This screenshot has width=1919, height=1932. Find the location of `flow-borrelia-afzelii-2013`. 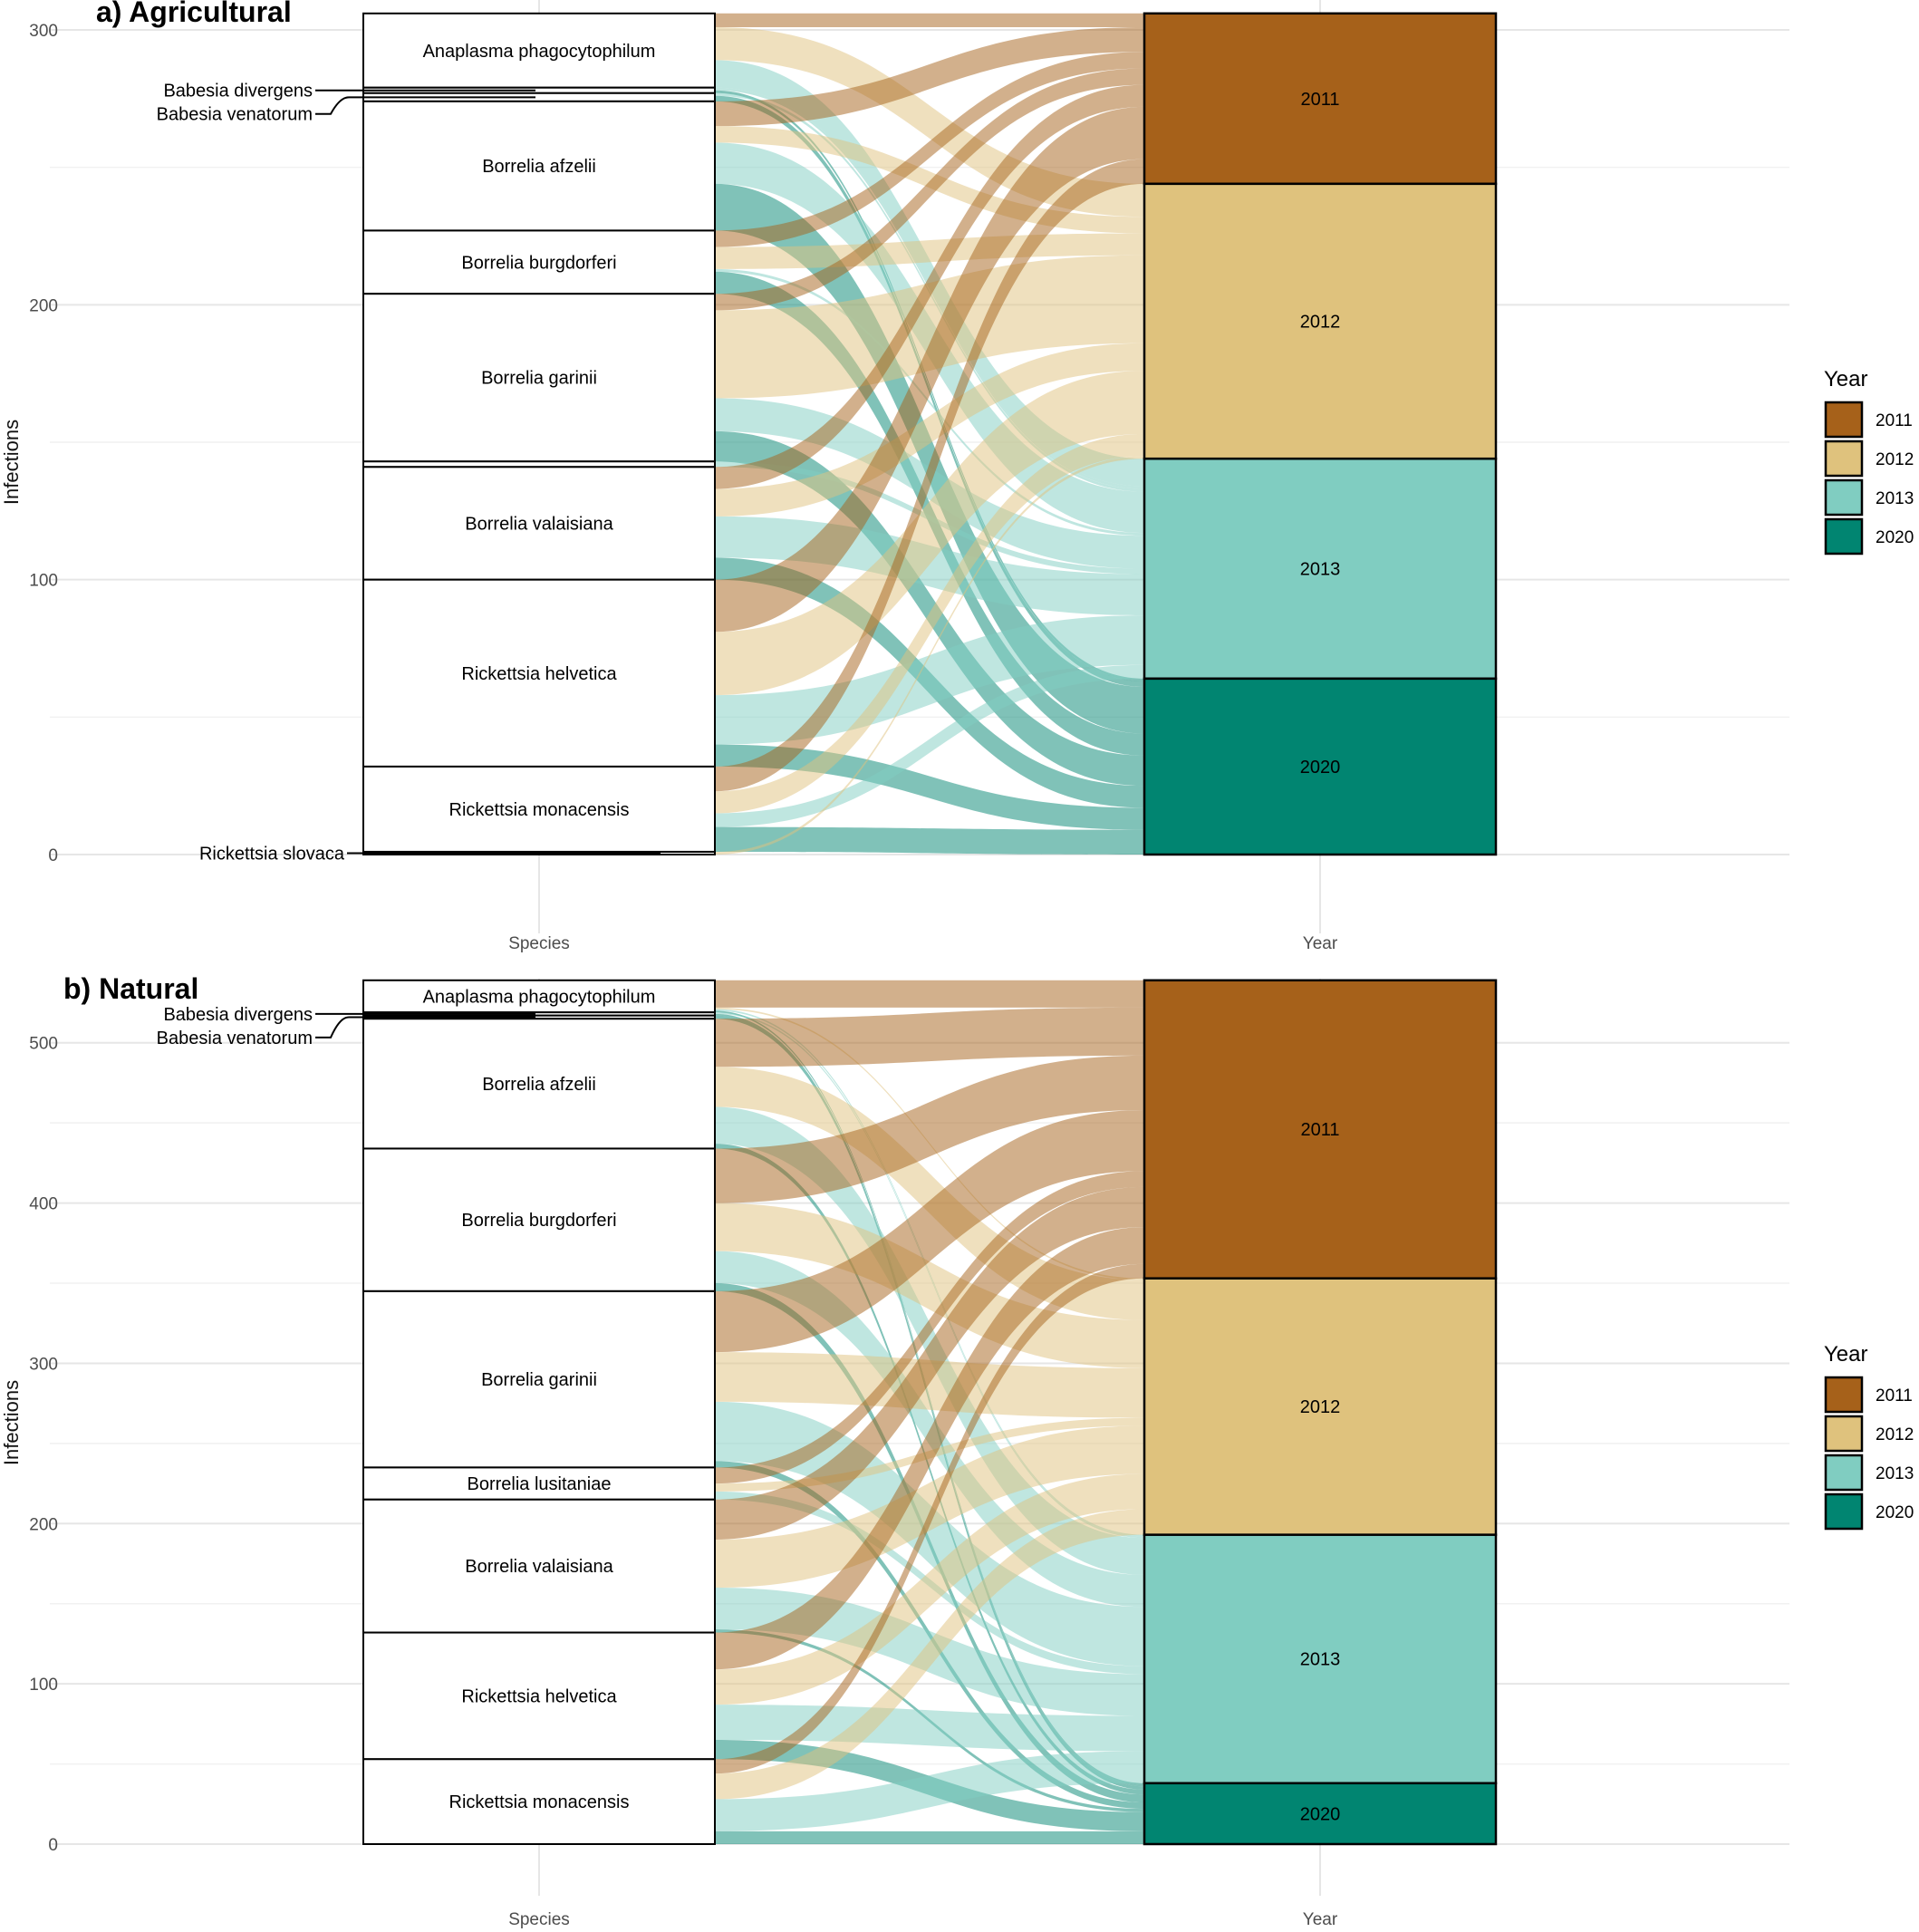

flow-borrelia-afzelii-2013 is located at coordinates (930, 1340).